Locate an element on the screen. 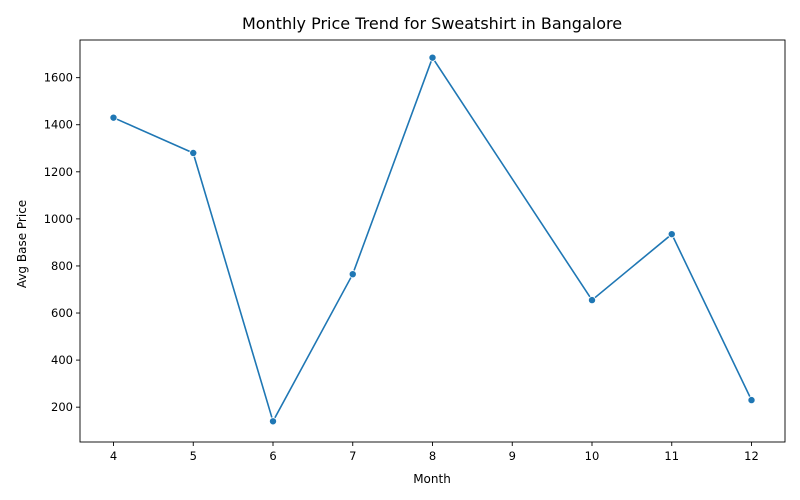 The height and width of the screenshot is (500, 800). y-tick-label: 1200 is located at coordinates (58, 172).